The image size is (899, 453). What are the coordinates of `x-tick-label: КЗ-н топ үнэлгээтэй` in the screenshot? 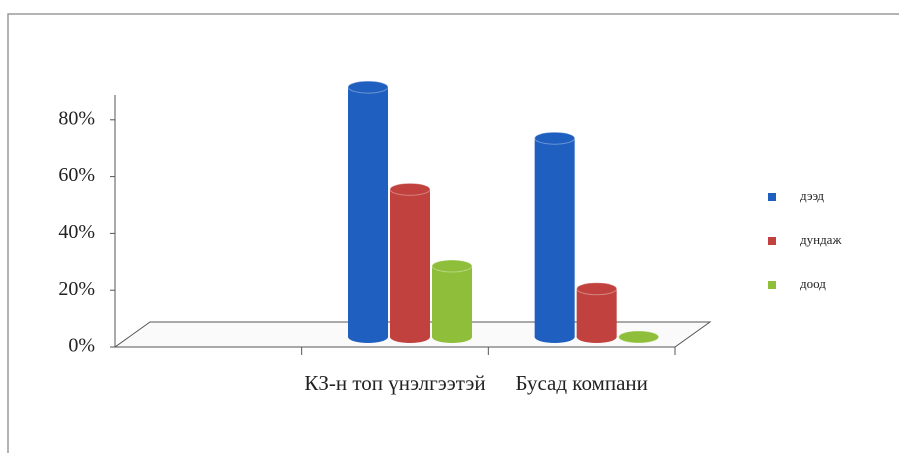 It's located at (394, 383).